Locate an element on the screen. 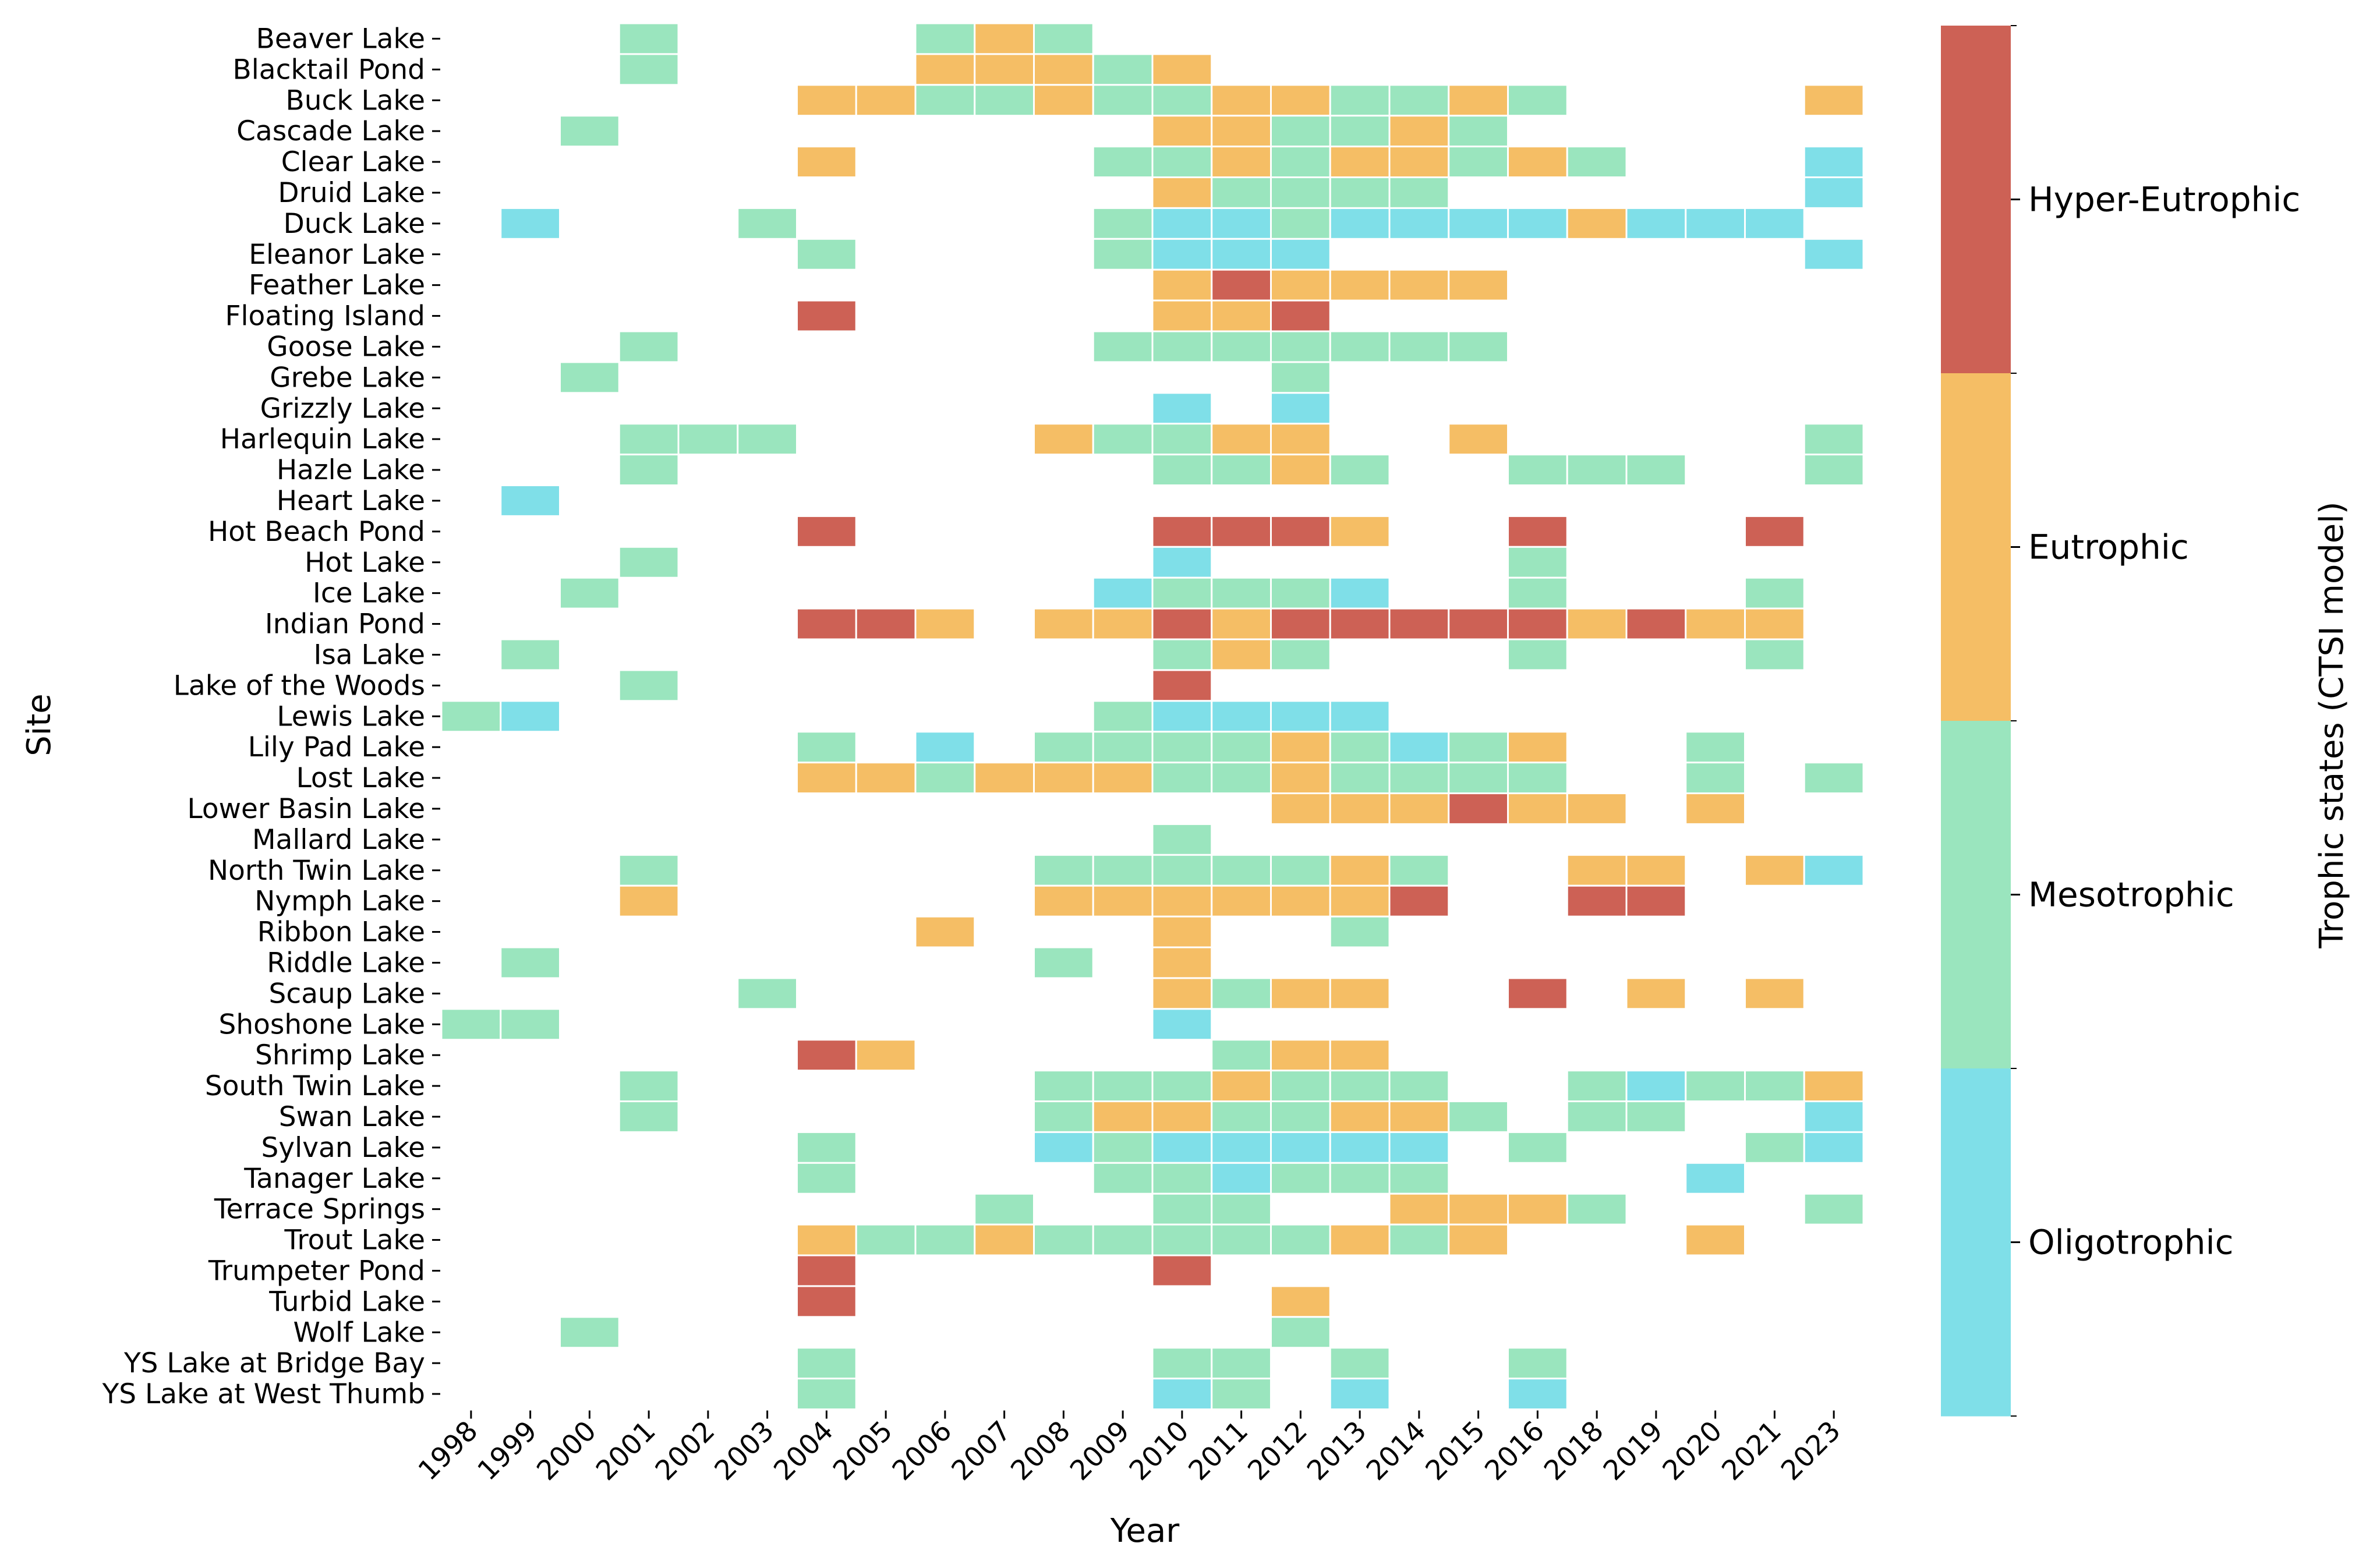 Image resolution: width=2366 pixels, height=1568 pixels. site-tick-label: South Twin Lake is located at coordinates (315, 1086).